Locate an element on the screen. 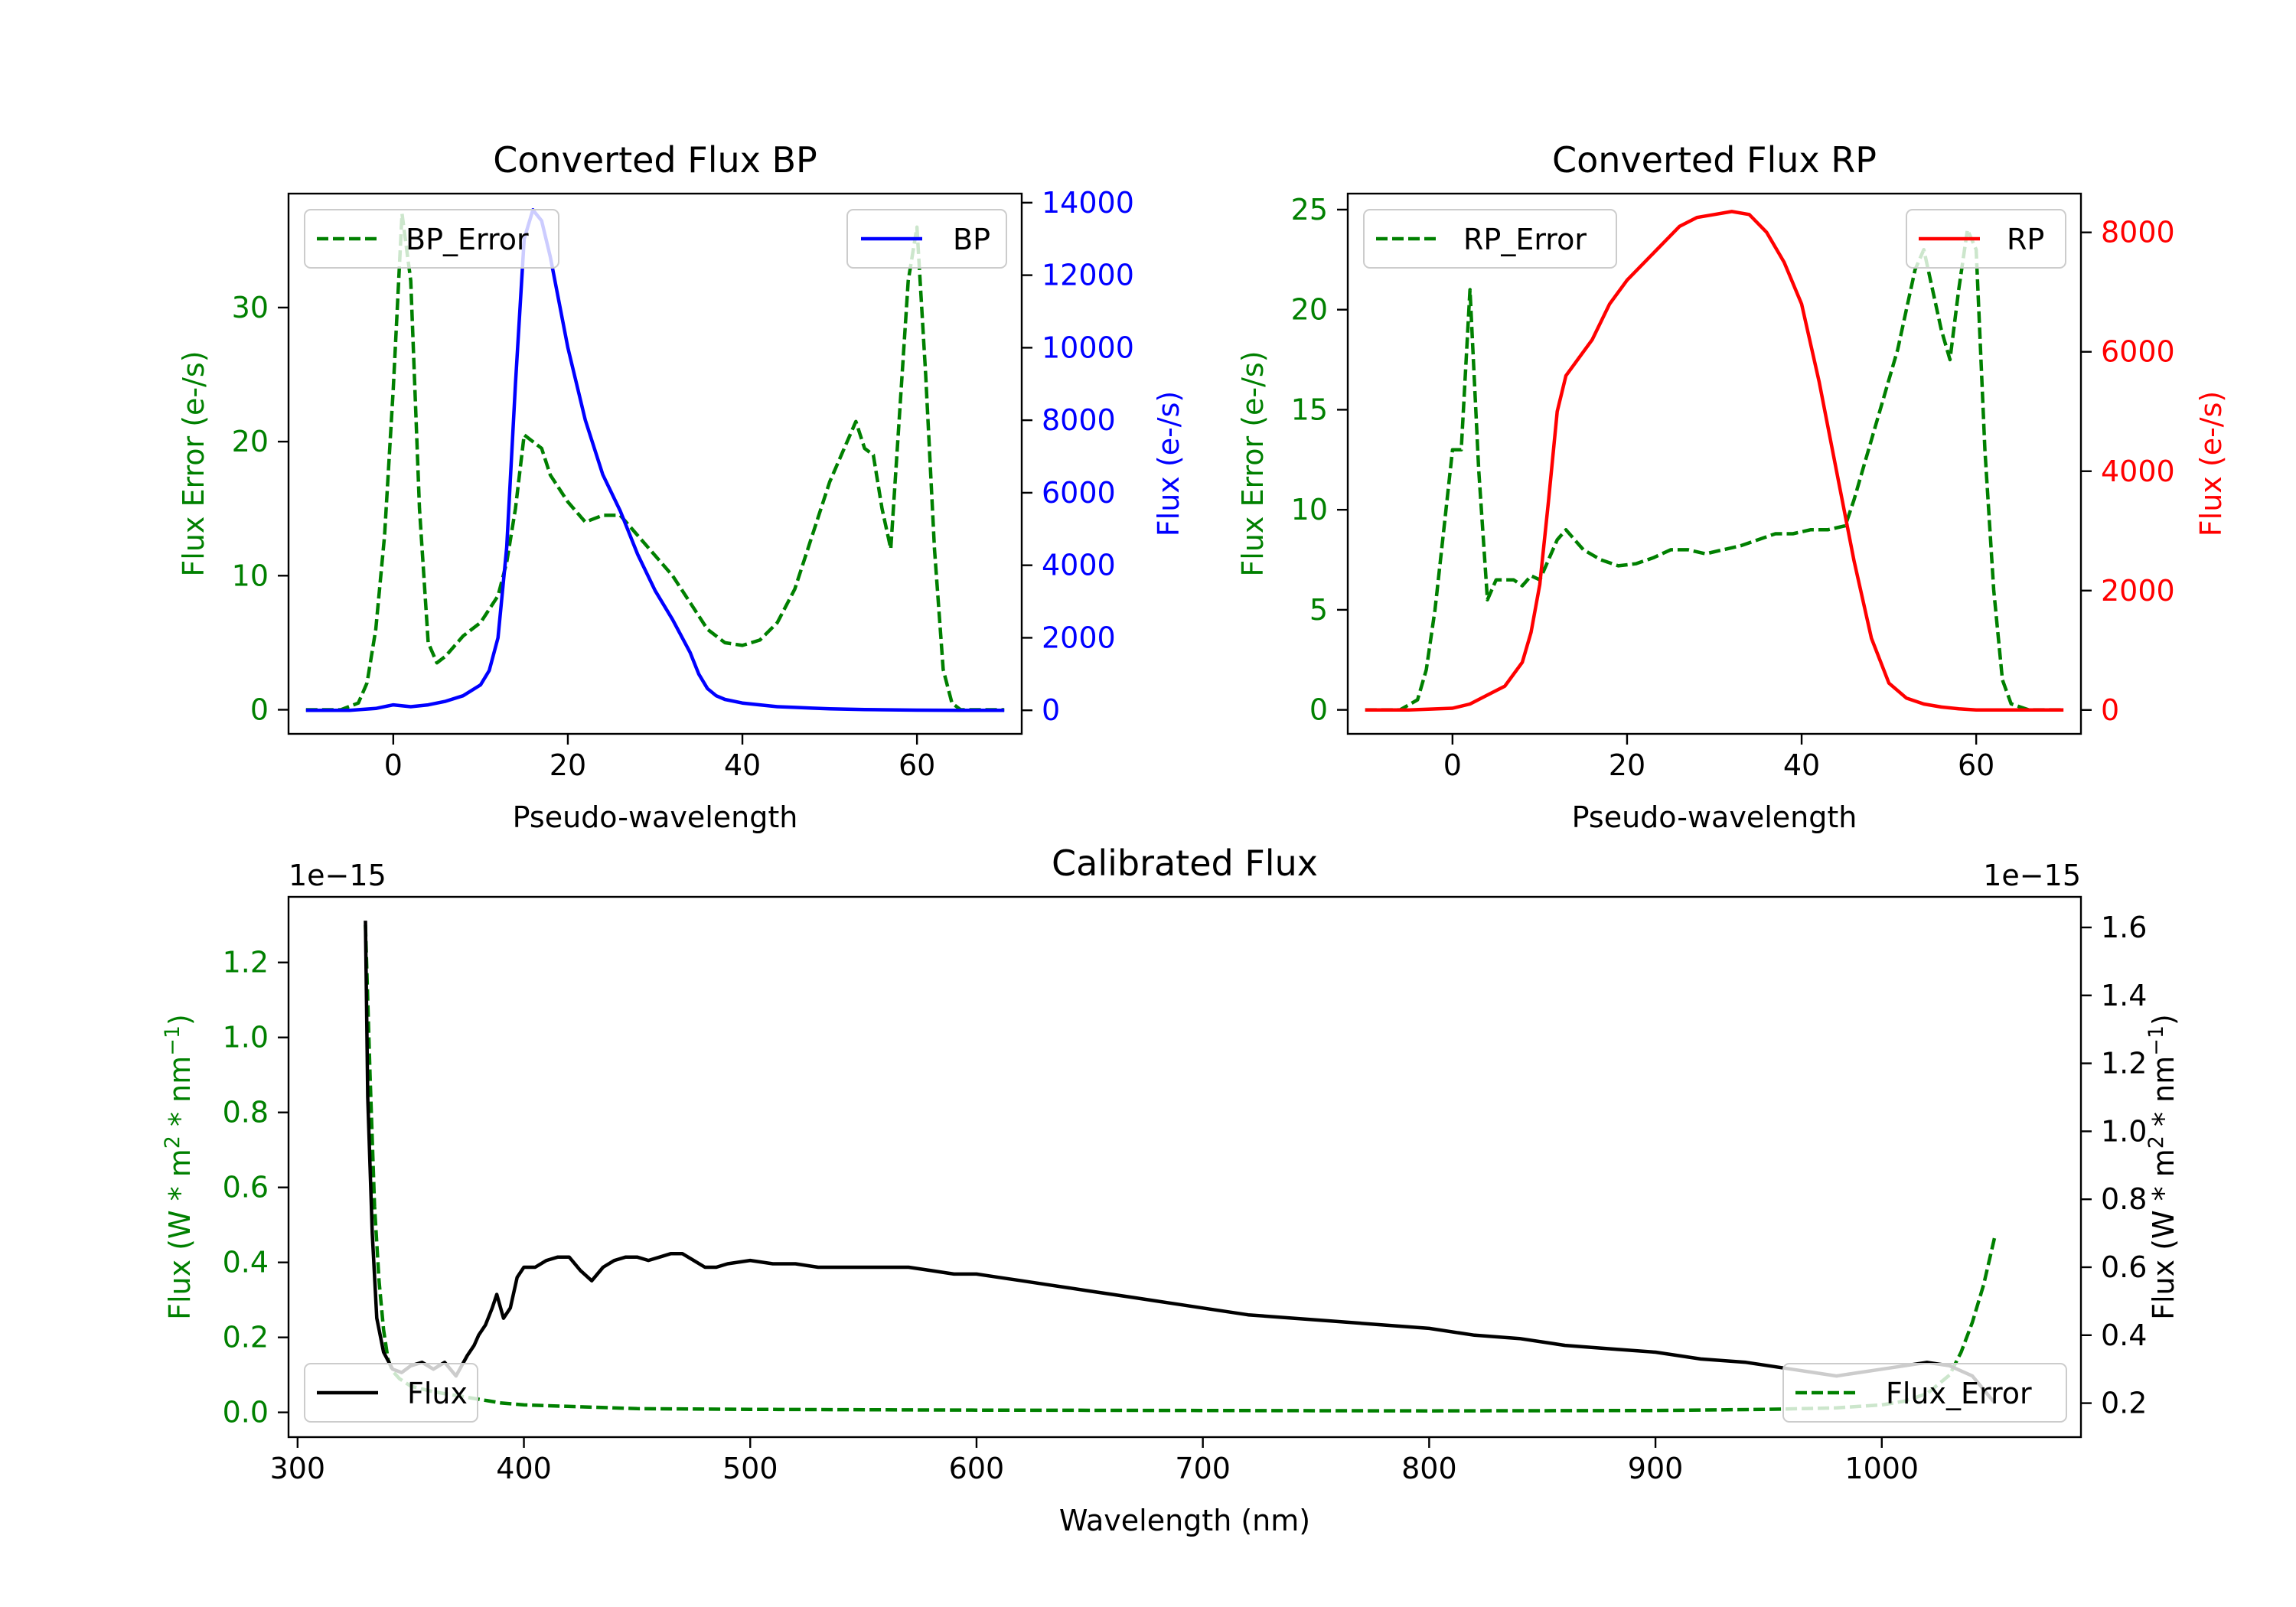 This screenshot has height=1607, width=2296. series-line-bp is located at coordinates (655, 460).